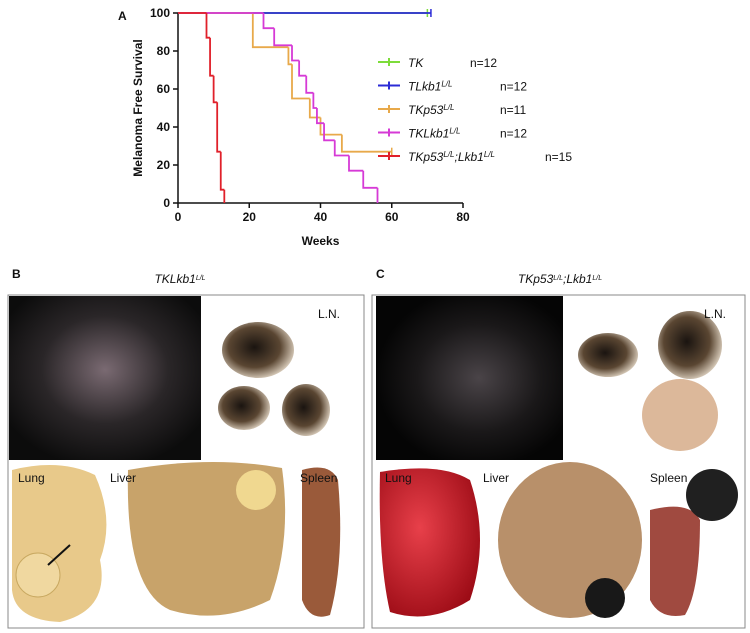 This screenshot has height=633, width=750. I want to click on legend-label: TKp53L/L, so click(431, 110).